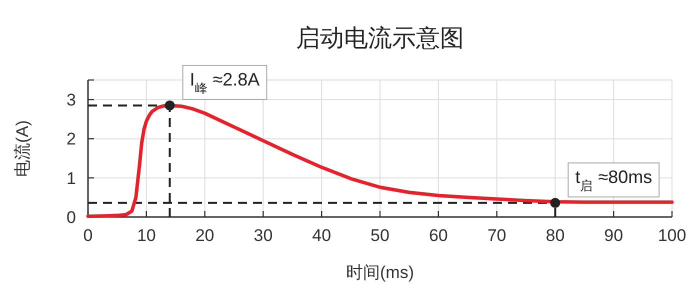 This screenshot has height=303, width=700. Describe the element at coordinates (672, 235) in the screenshot. I see `x-tick: 100` at that location.